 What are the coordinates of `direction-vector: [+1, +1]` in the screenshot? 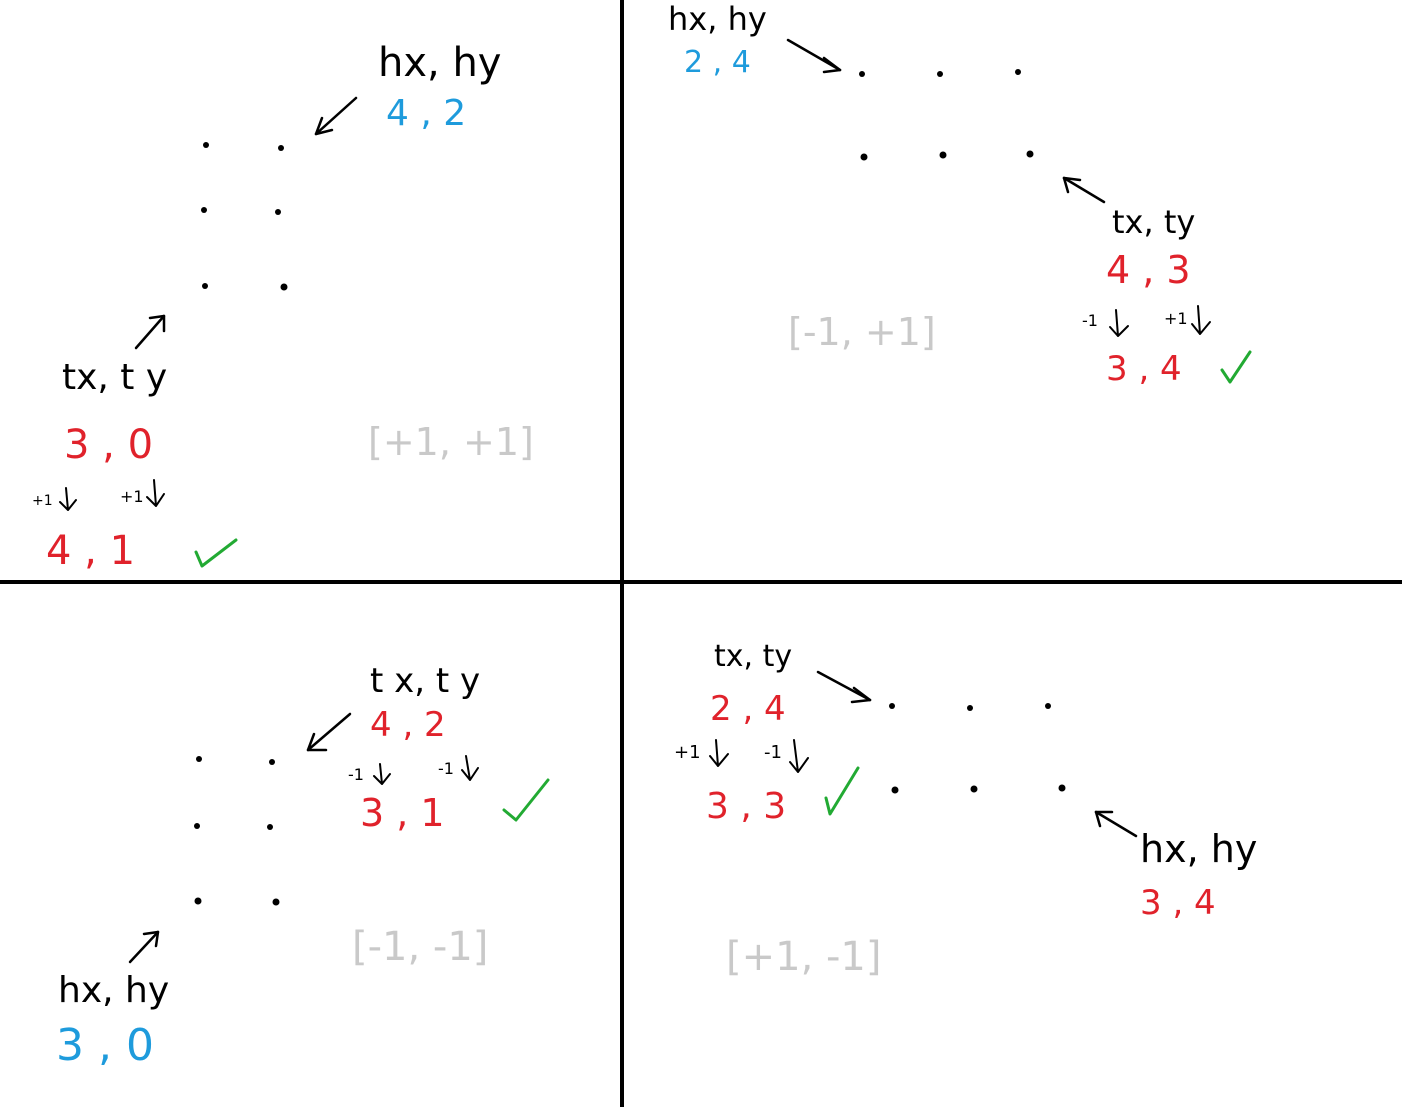 It's located at (451, 442).